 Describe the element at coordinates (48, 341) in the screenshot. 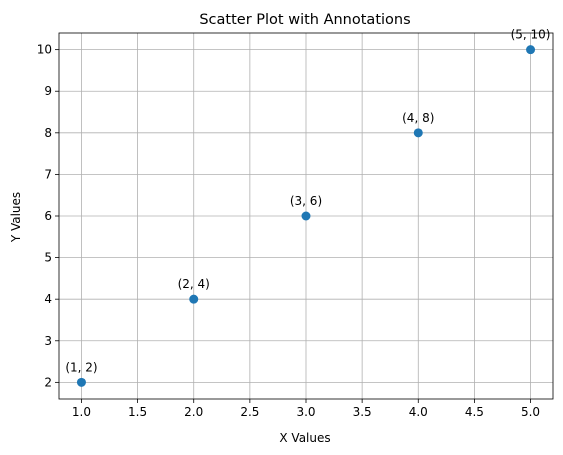

I see `y-tick-label: 3` at that location.